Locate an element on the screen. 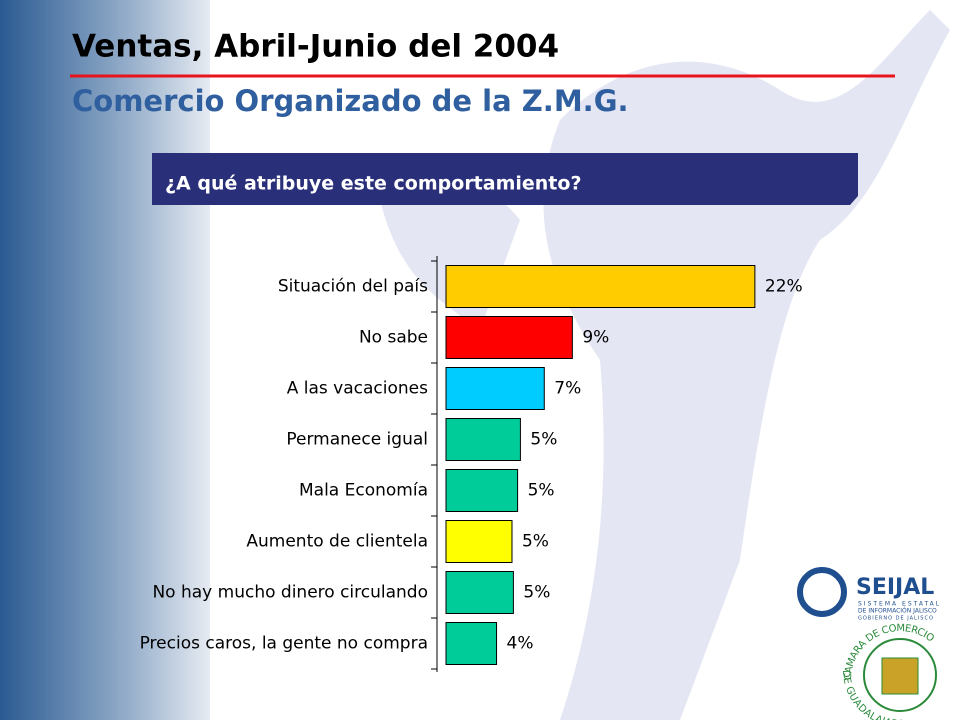 This screenshot has width=960, height=720. camara-shield is located at coordinates (900, 676).